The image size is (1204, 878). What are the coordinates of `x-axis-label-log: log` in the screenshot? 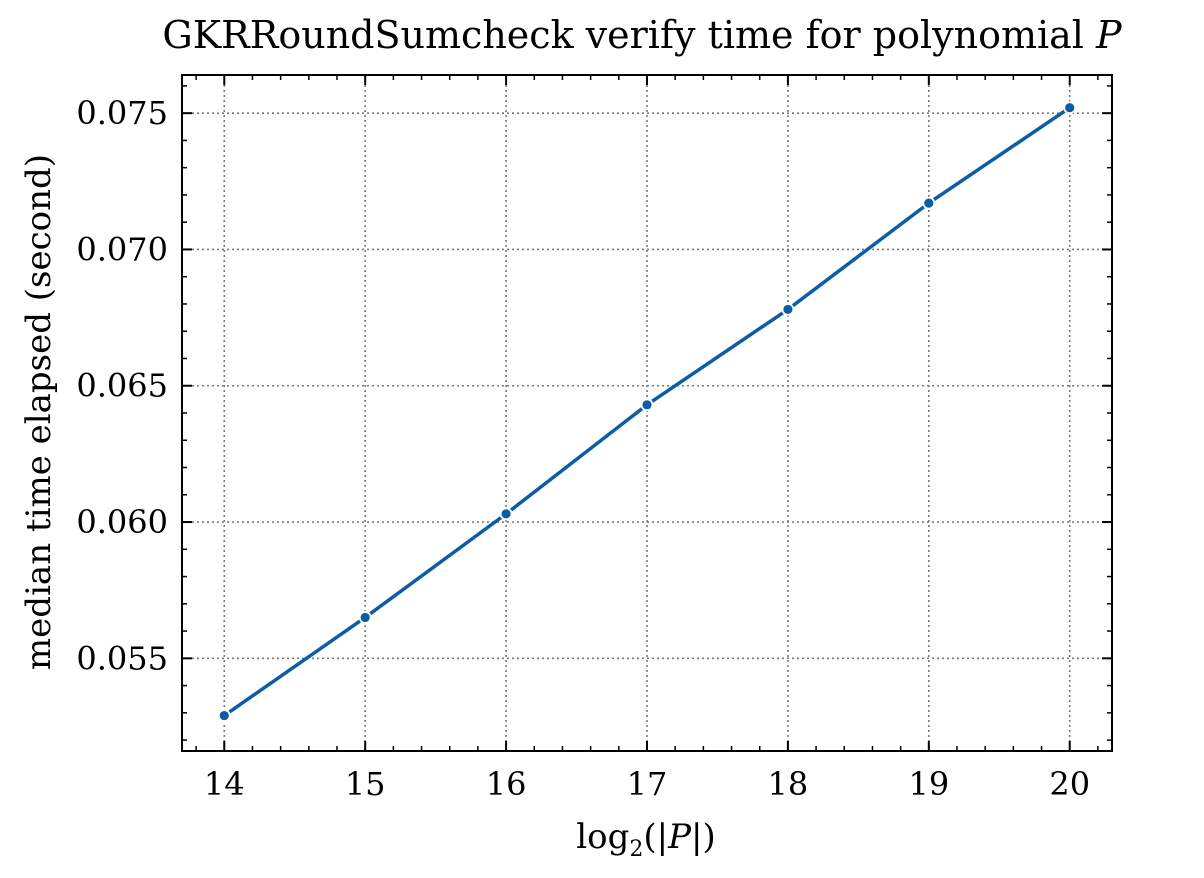 It's located at (602, 837).